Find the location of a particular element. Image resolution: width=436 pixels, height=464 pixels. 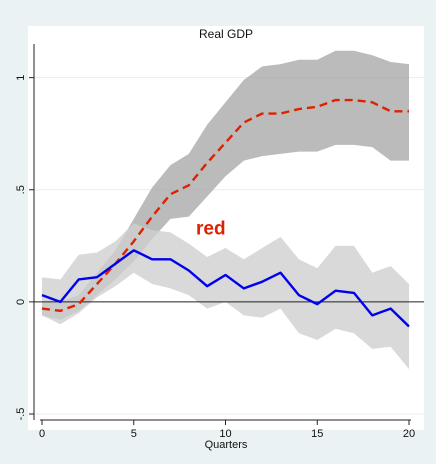

x-tick-label: 5 is located at coordinates (134, 434).